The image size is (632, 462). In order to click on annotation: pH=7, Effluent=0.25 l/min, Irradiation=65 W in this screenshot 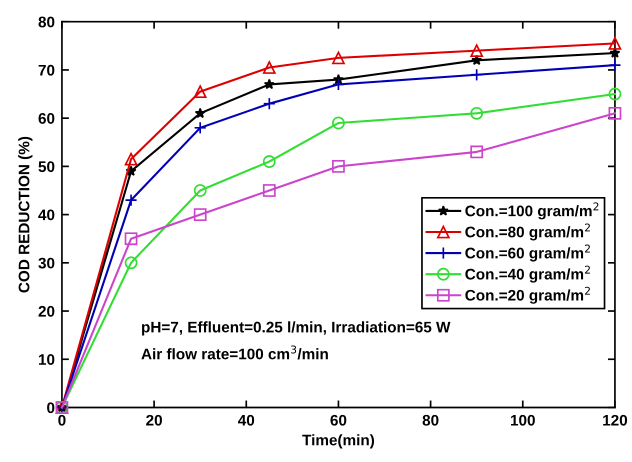, I will do `click(296, 328)`.